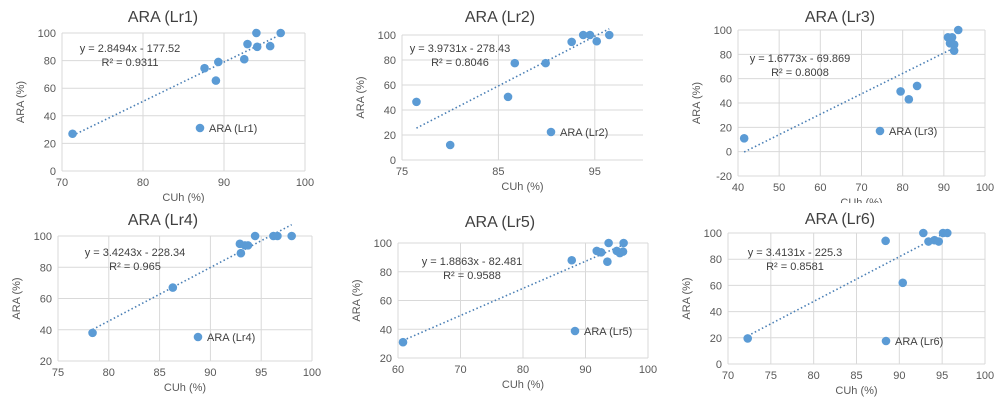 The height and width of the screenshot is (403, 1000). I want to click on r-squared-label: R² = 0.965, so click(135, 267).